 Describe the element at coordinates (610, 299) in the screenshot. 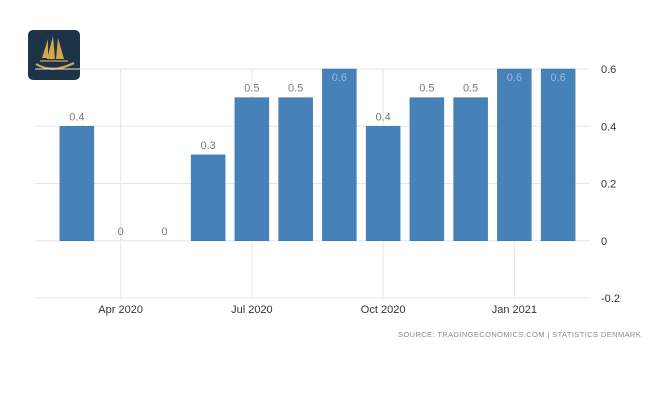

I see `y-tick-label: -0.2` at that location.